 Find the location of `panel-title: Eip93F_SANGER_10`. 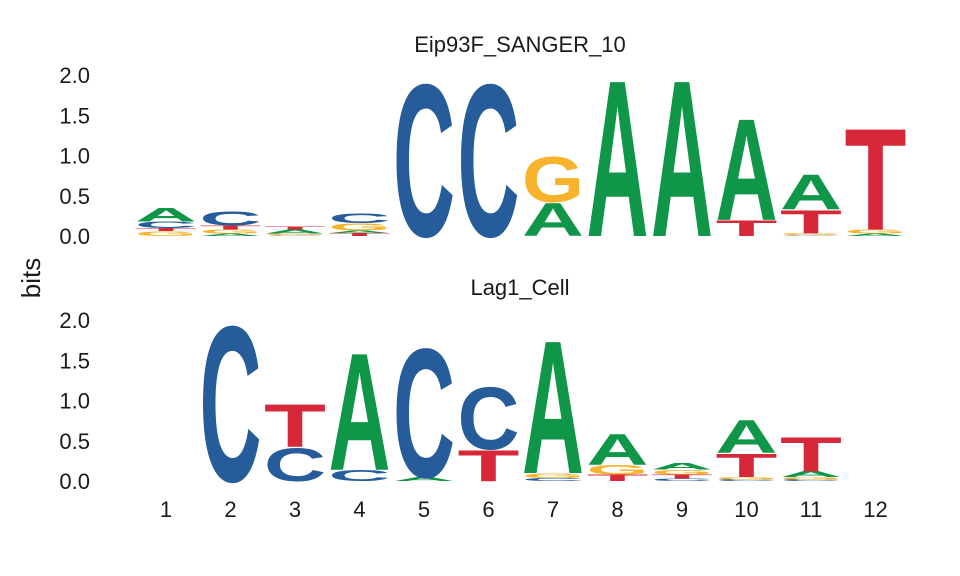

panel-title: Eip93F_SANGER_10 is located at coordinates (520, 44).